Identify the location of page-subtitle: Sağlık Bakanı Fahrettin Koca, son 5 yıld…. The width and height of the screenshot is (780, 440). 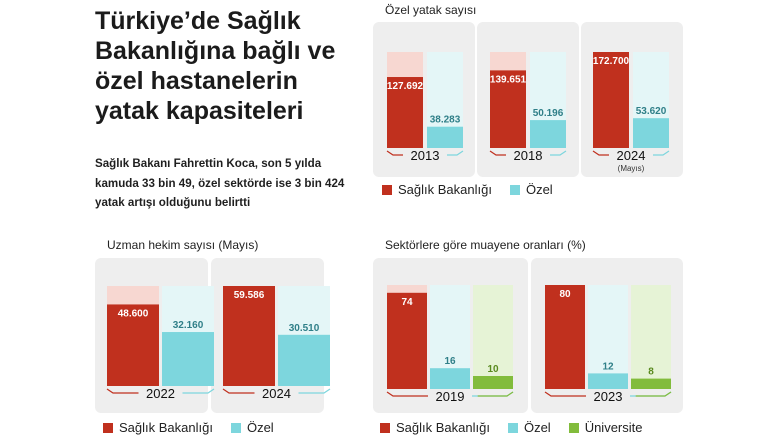
(220, 183).